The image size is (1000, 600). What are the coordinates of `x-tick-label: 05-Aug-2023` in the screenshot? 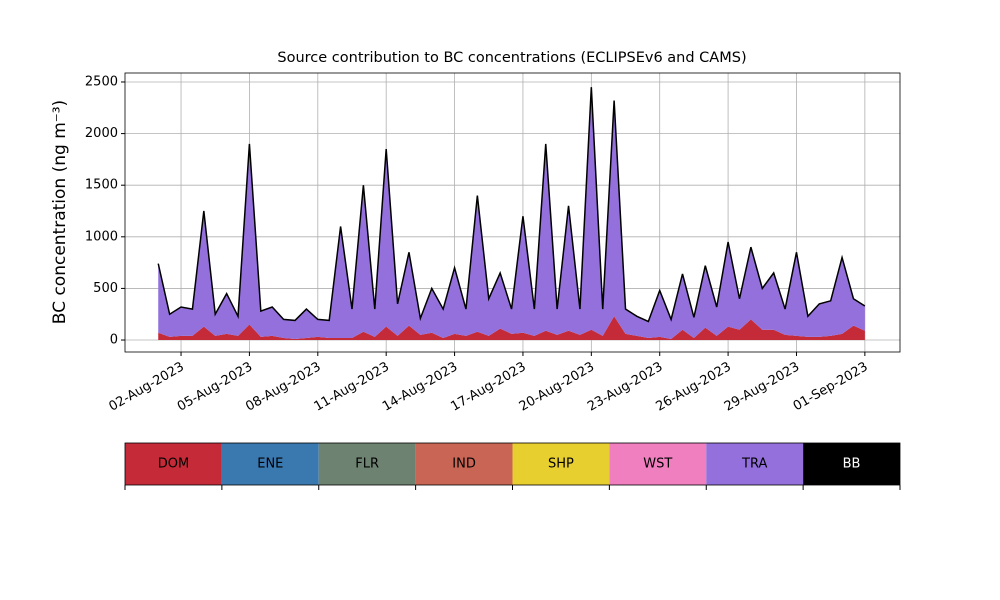 It's located at (215, 387).